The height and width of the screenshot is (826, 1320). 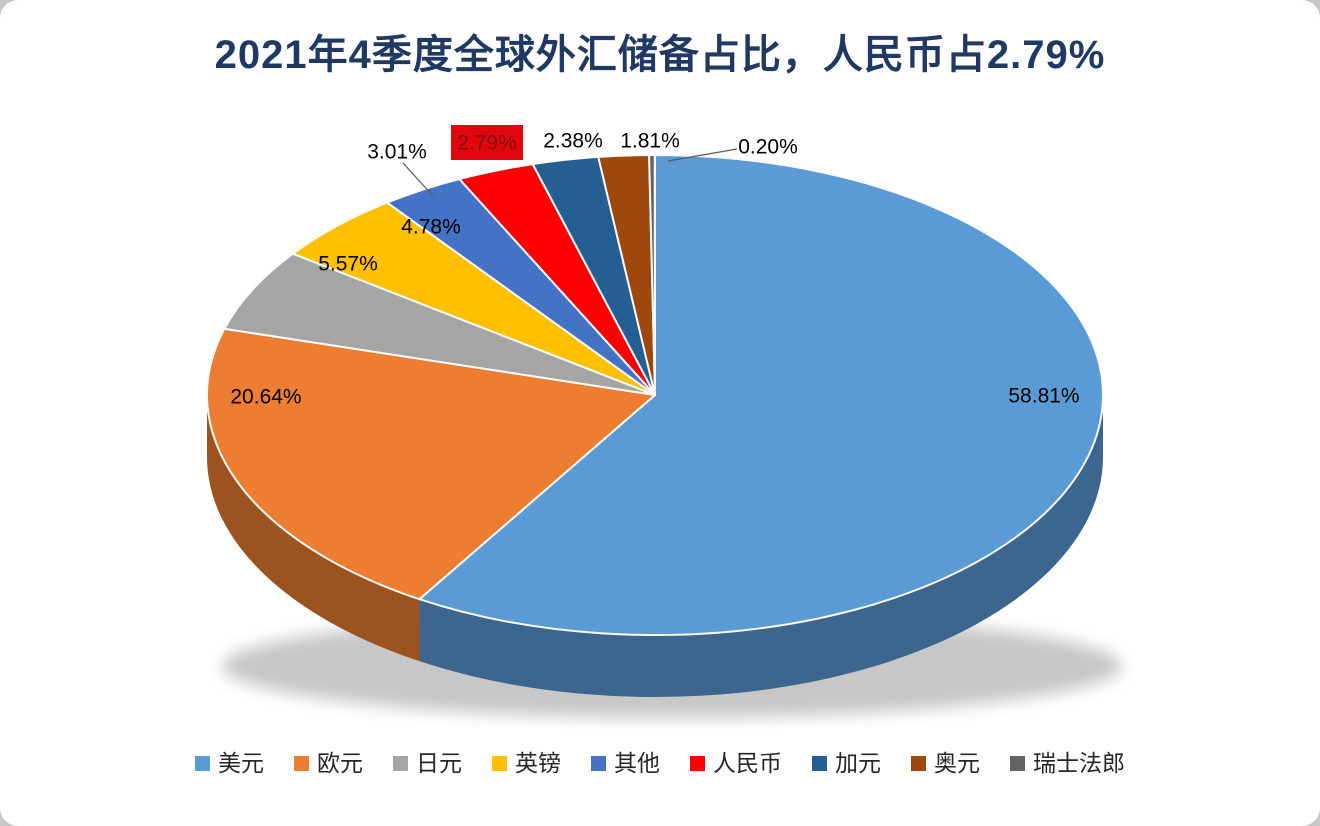 What do you see at coordinates (957, 763) in the screenshot?
I see `legend-label-aud: 奥元` at bounding box center [957, 763].